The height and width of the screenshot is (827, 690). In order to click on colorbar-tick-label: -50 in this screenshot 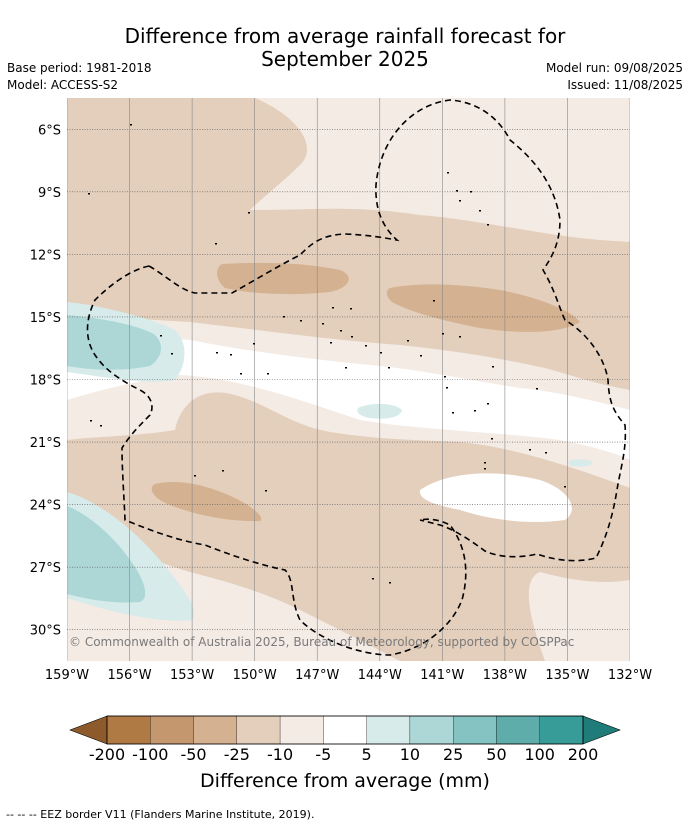, I will do `click(193, 754)`.